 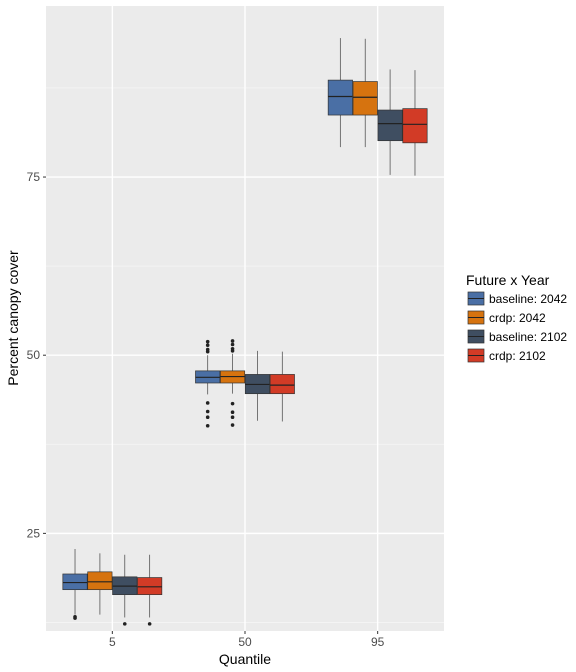 I want to click on legend-label: baseline: 2102, so click(x=528, y=337).